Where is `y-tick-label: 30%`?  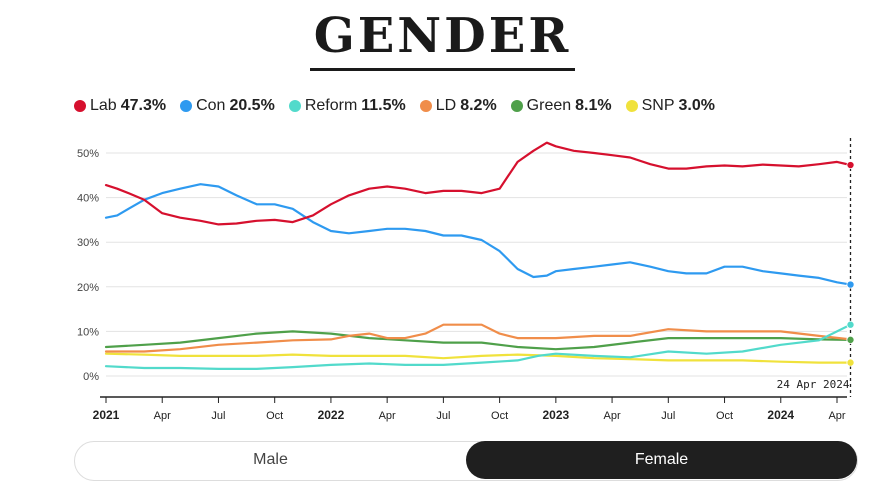
y-tick-label: 30% is located at coordinates (88, 243).